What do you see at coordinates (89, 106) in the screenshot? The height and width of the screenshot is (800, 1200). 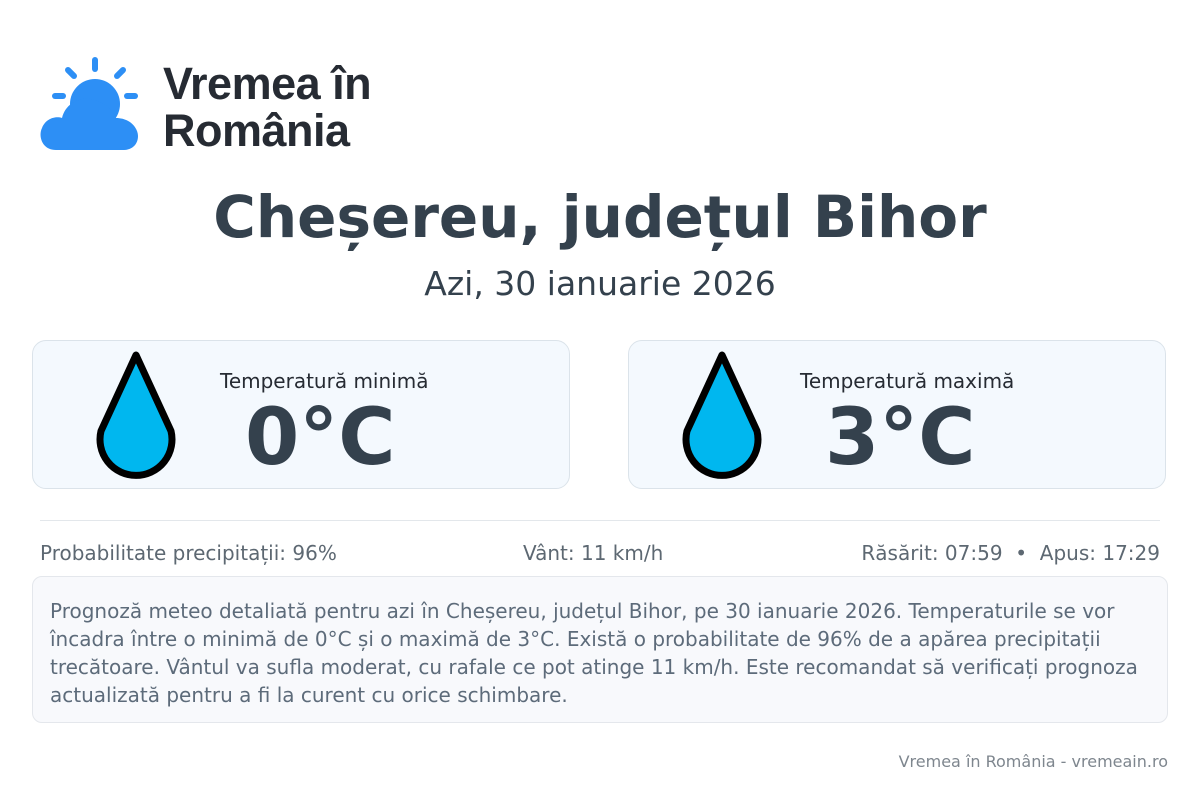 I see `sun-behind-cloud-icon` at bounding box center [89, 106].